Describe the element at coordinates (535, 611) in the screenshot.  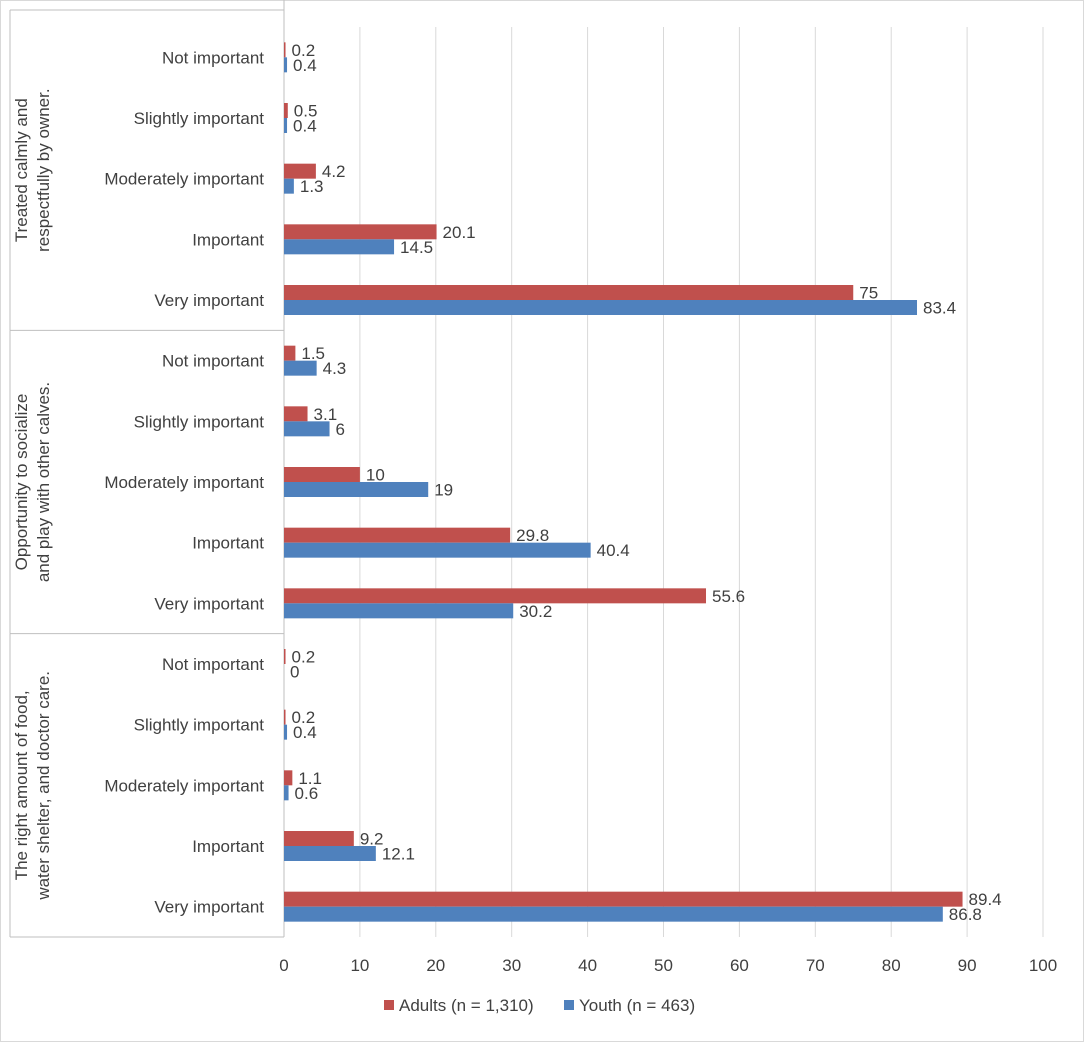
I see `data-label: 30.2` at that location.